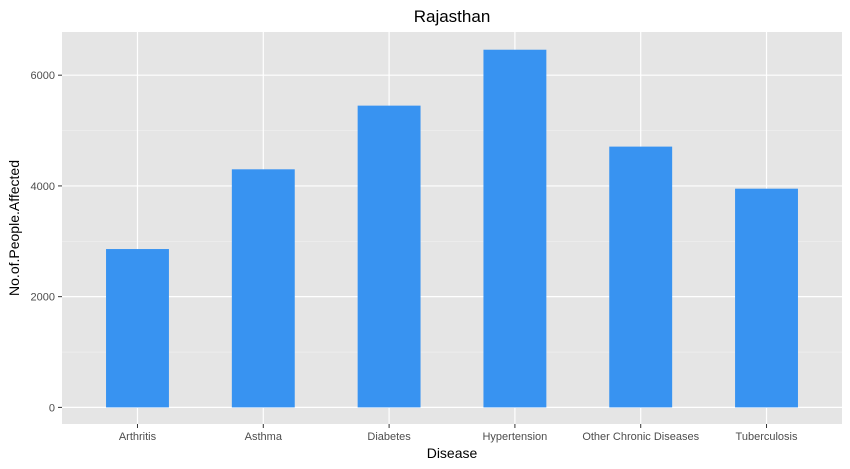  What do you see at coordinates (514, 437) in the screenshot?
I see `x-tick-label: Hypertension` at bounding box center [514, 437].